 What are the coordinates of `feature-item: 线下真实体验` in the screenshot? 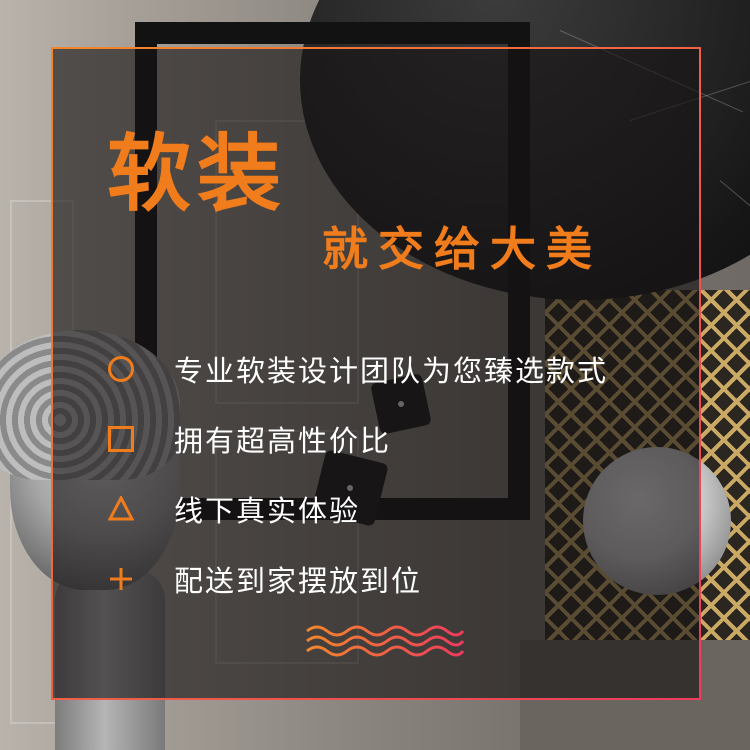 It's located at (358, 509).